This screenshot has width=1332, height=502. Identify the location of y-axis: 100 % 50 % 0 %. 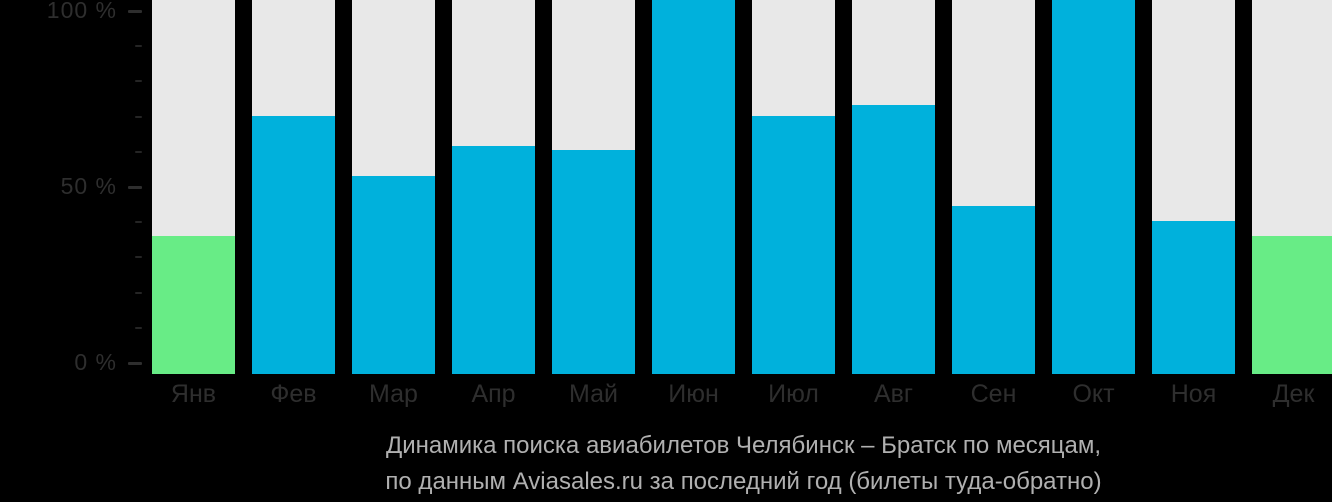
(76, 187).